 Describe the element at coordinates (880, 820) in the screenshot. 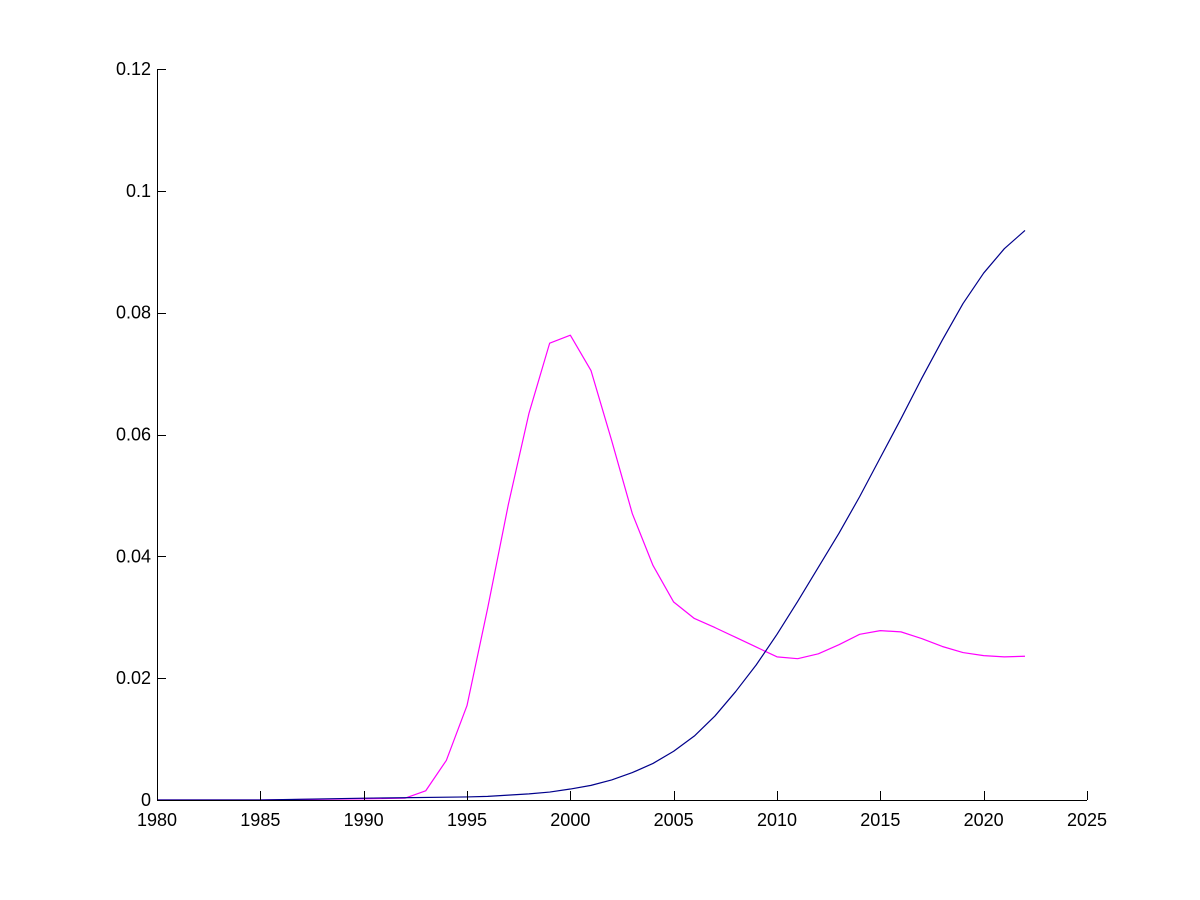

I see `x-tick-label: 2015` at that location.